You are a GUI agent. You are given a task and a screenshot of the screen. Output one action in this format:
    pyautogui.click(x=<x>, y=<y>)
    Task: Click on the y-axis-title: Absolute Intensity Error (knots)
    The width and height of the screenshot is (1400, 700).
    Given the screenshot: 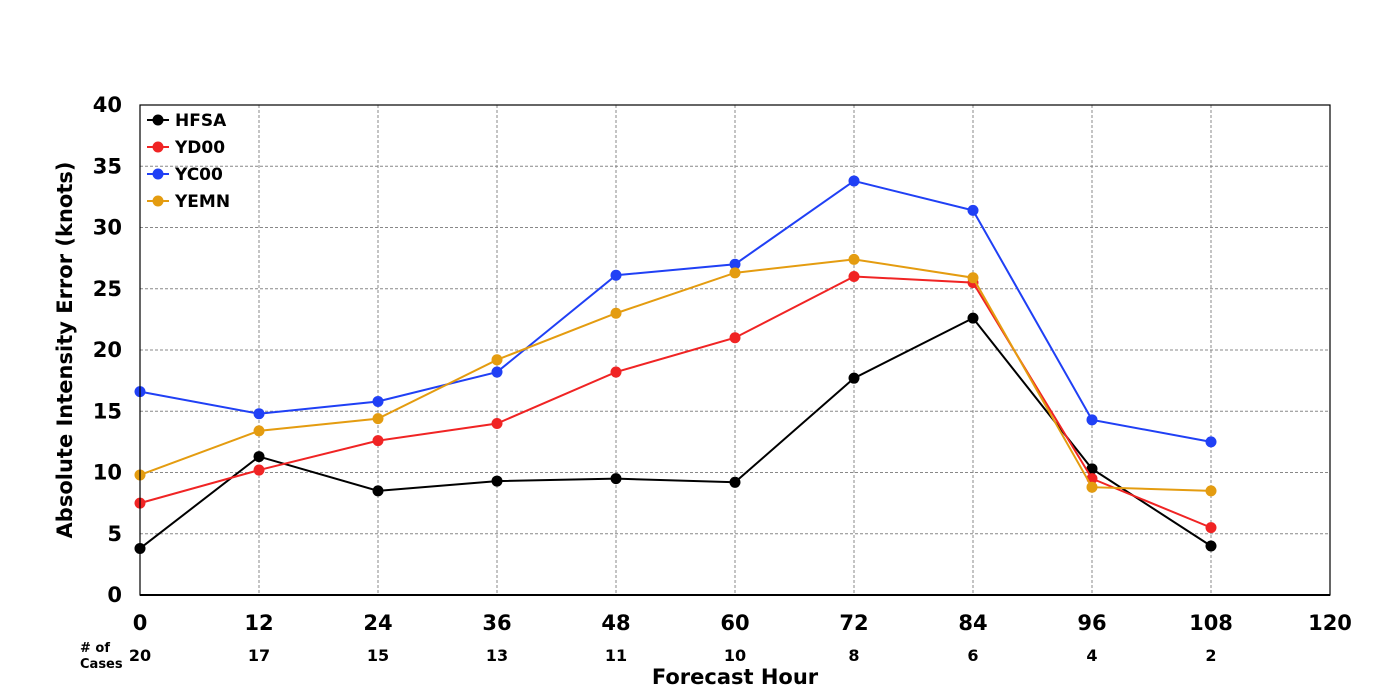 What is the action you would take?
    pyautogui.click(x=65, y=350)
    